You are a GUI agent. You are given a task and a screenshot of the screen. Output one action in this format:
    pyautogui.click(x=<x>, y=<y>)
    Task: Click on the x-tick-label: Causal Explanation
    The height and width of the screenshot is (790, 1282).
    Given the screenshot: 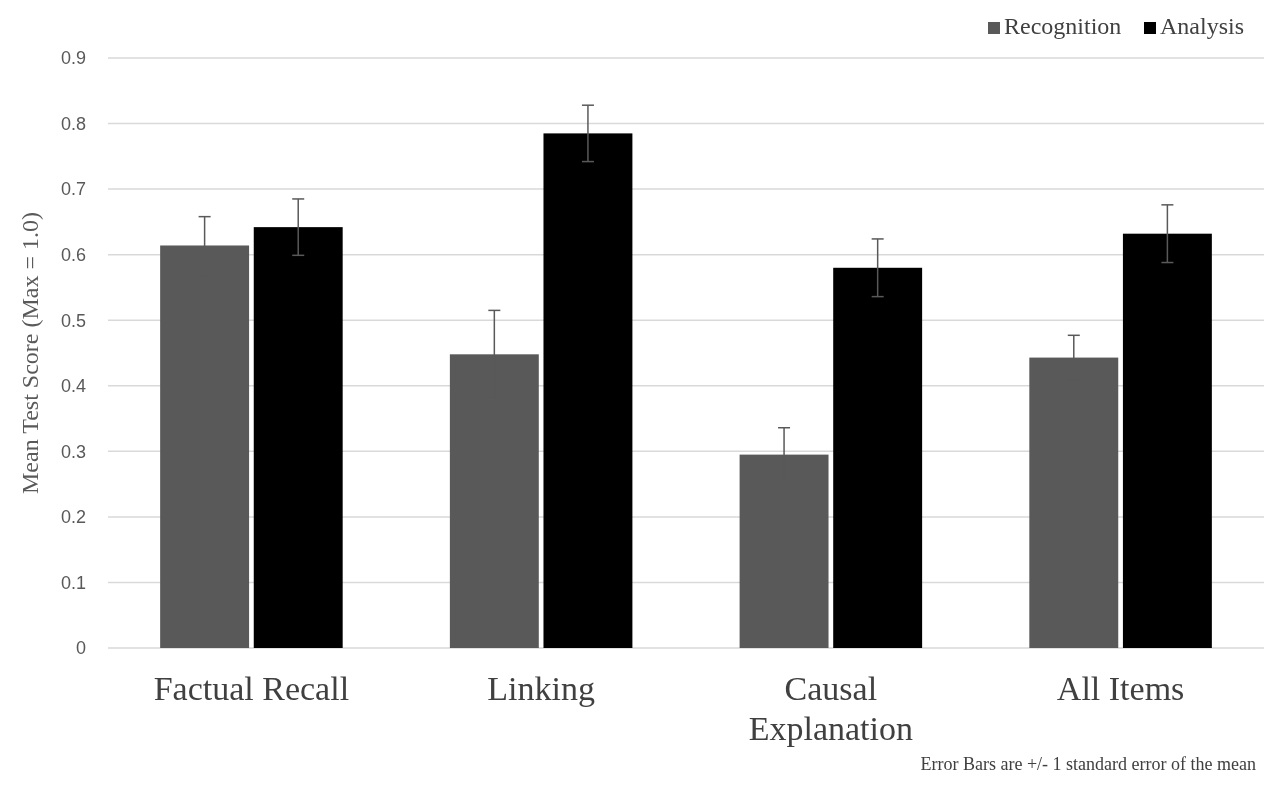 What is the action you would take?
    pyautogui.click(x=831, y=708)
    